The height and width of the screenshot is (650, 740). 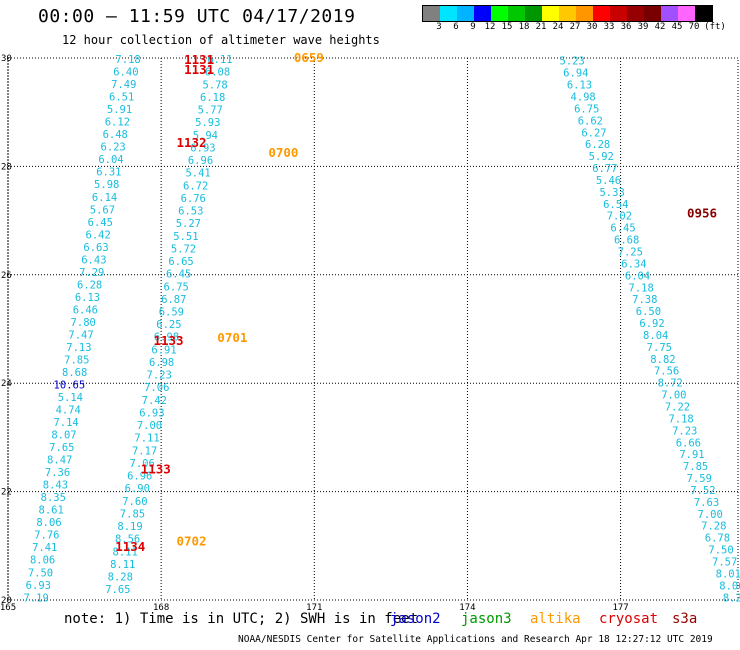 What do you see at coordinates (579, 86) in the screenshot?
I see `wave-height-value: 6.13` at bounding box center [579, 86].